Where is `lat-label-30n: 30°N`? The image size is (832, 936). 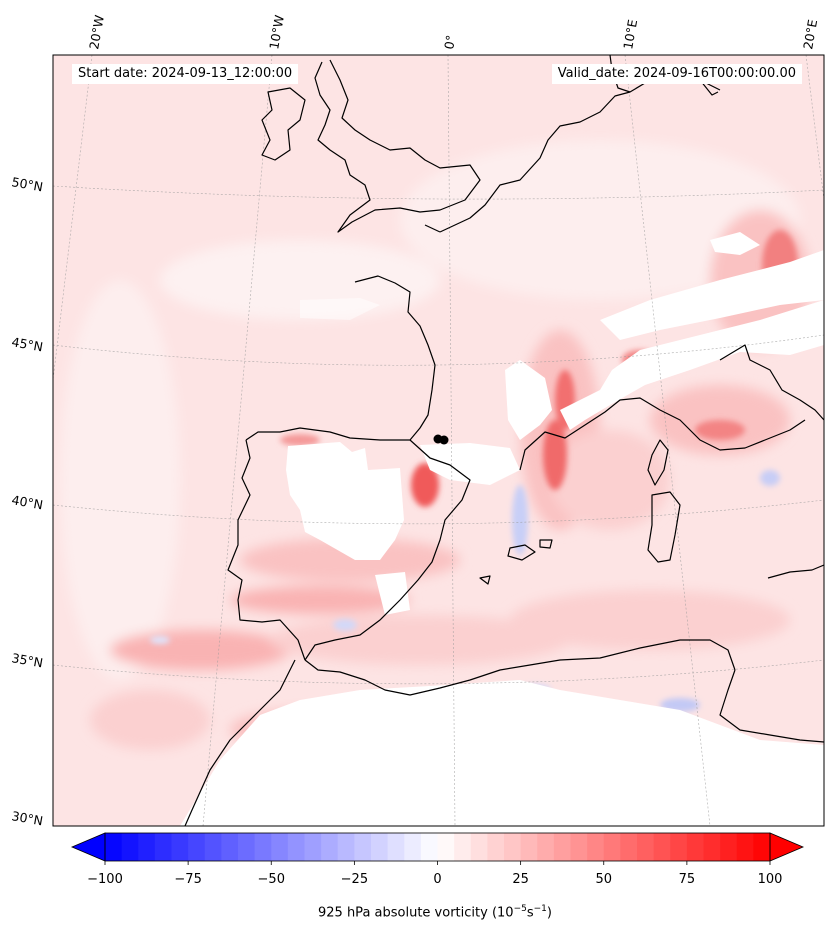
lat-label-30n: 30°N is located at coordinates (27, 818).